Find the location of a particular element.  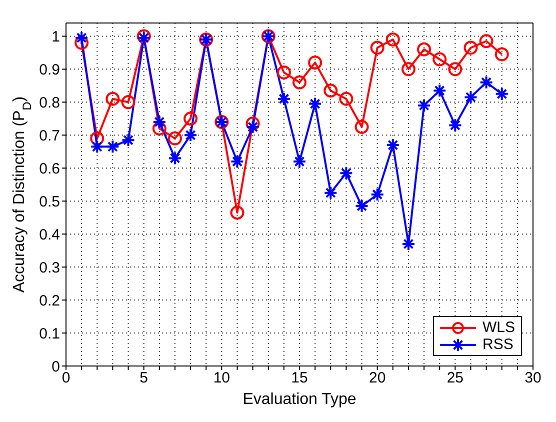

y-tick-label: 0.6 is located at coordinates (49, 169).